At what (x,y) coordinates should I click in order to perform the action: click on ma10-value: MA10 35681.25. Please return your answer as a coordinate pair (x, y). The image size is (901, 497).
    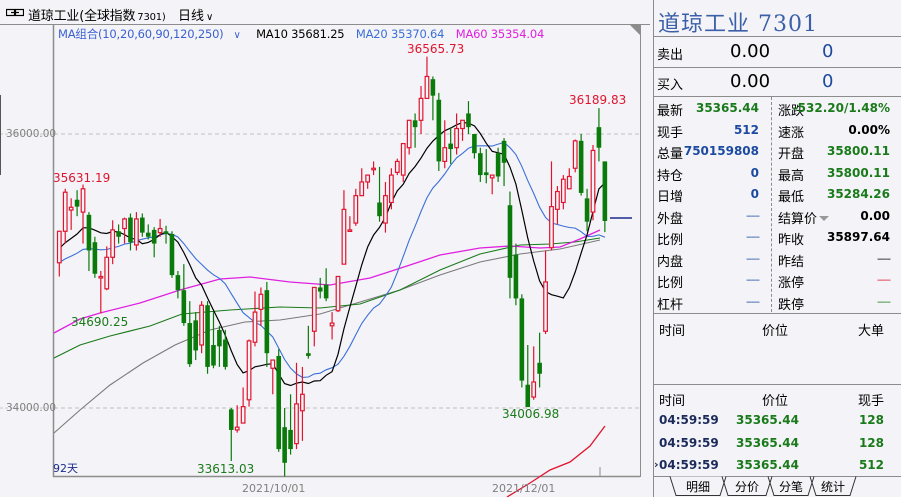
    Looking at the image, I should click on (300, 34).